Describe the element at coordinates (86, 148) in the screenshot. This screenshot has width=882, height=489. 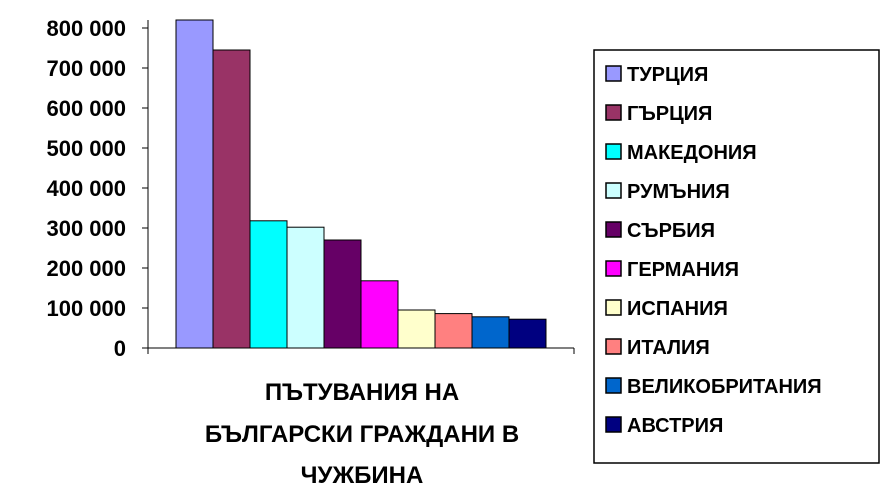
I see `y-tick-label: 500 000` at that location.